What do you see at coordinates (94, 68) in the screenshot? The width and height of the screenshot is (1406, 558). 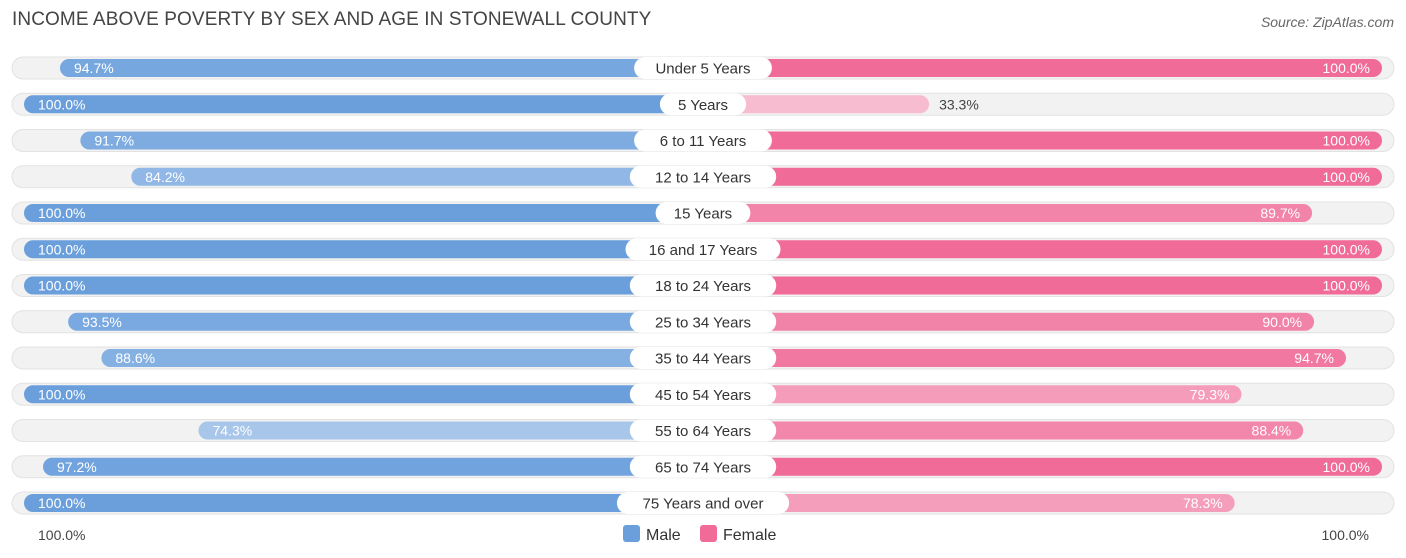 I see `male-value-label: 94.7%` at bounding box center [94, 68].